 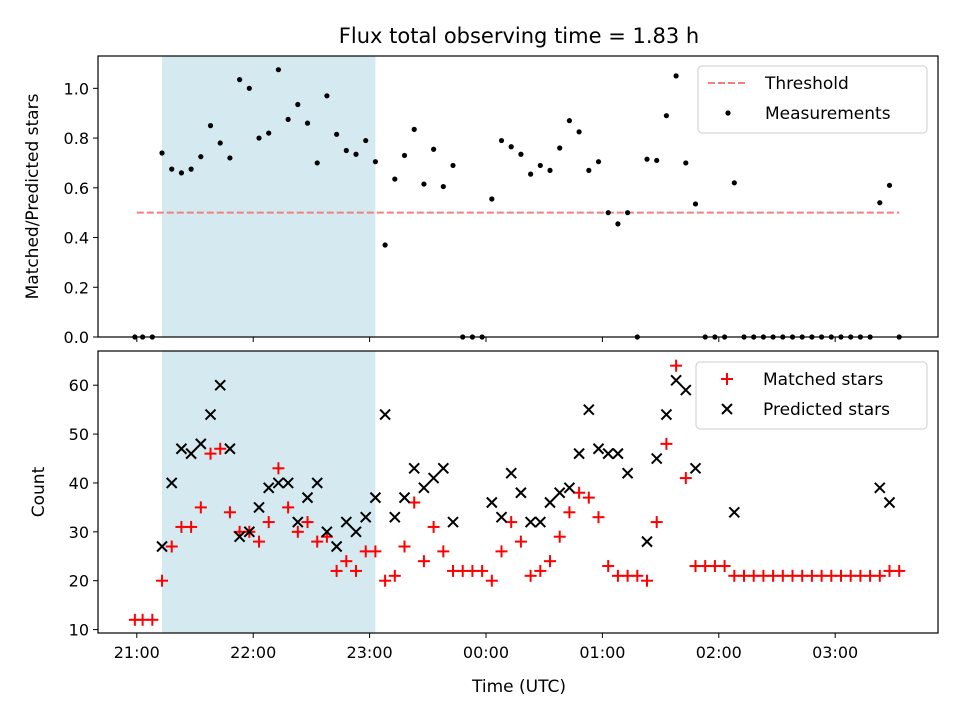 I want to click on legend-predicted-label: Predicted stars, so click(x=826, y=410).